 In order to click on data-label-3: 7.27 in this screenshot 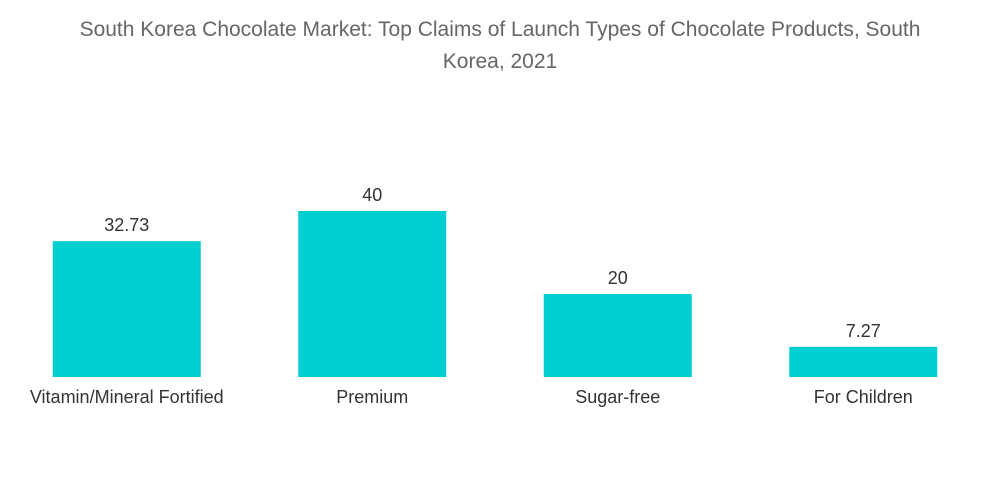, I will do `click(863, 331)`.